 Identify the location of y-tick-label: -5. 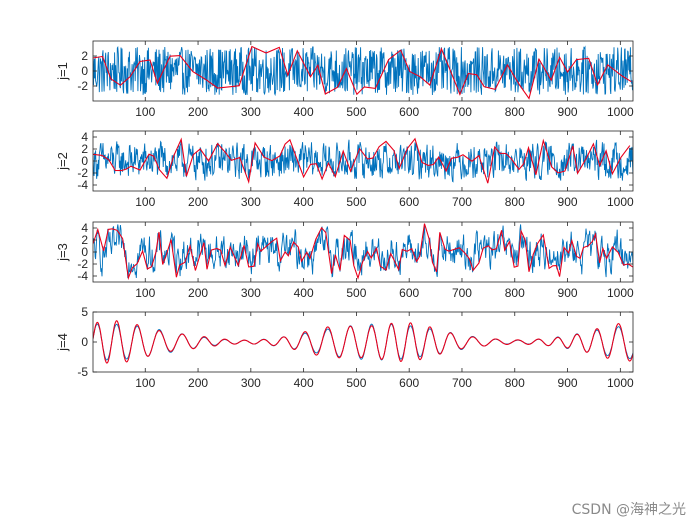
(82, 372).